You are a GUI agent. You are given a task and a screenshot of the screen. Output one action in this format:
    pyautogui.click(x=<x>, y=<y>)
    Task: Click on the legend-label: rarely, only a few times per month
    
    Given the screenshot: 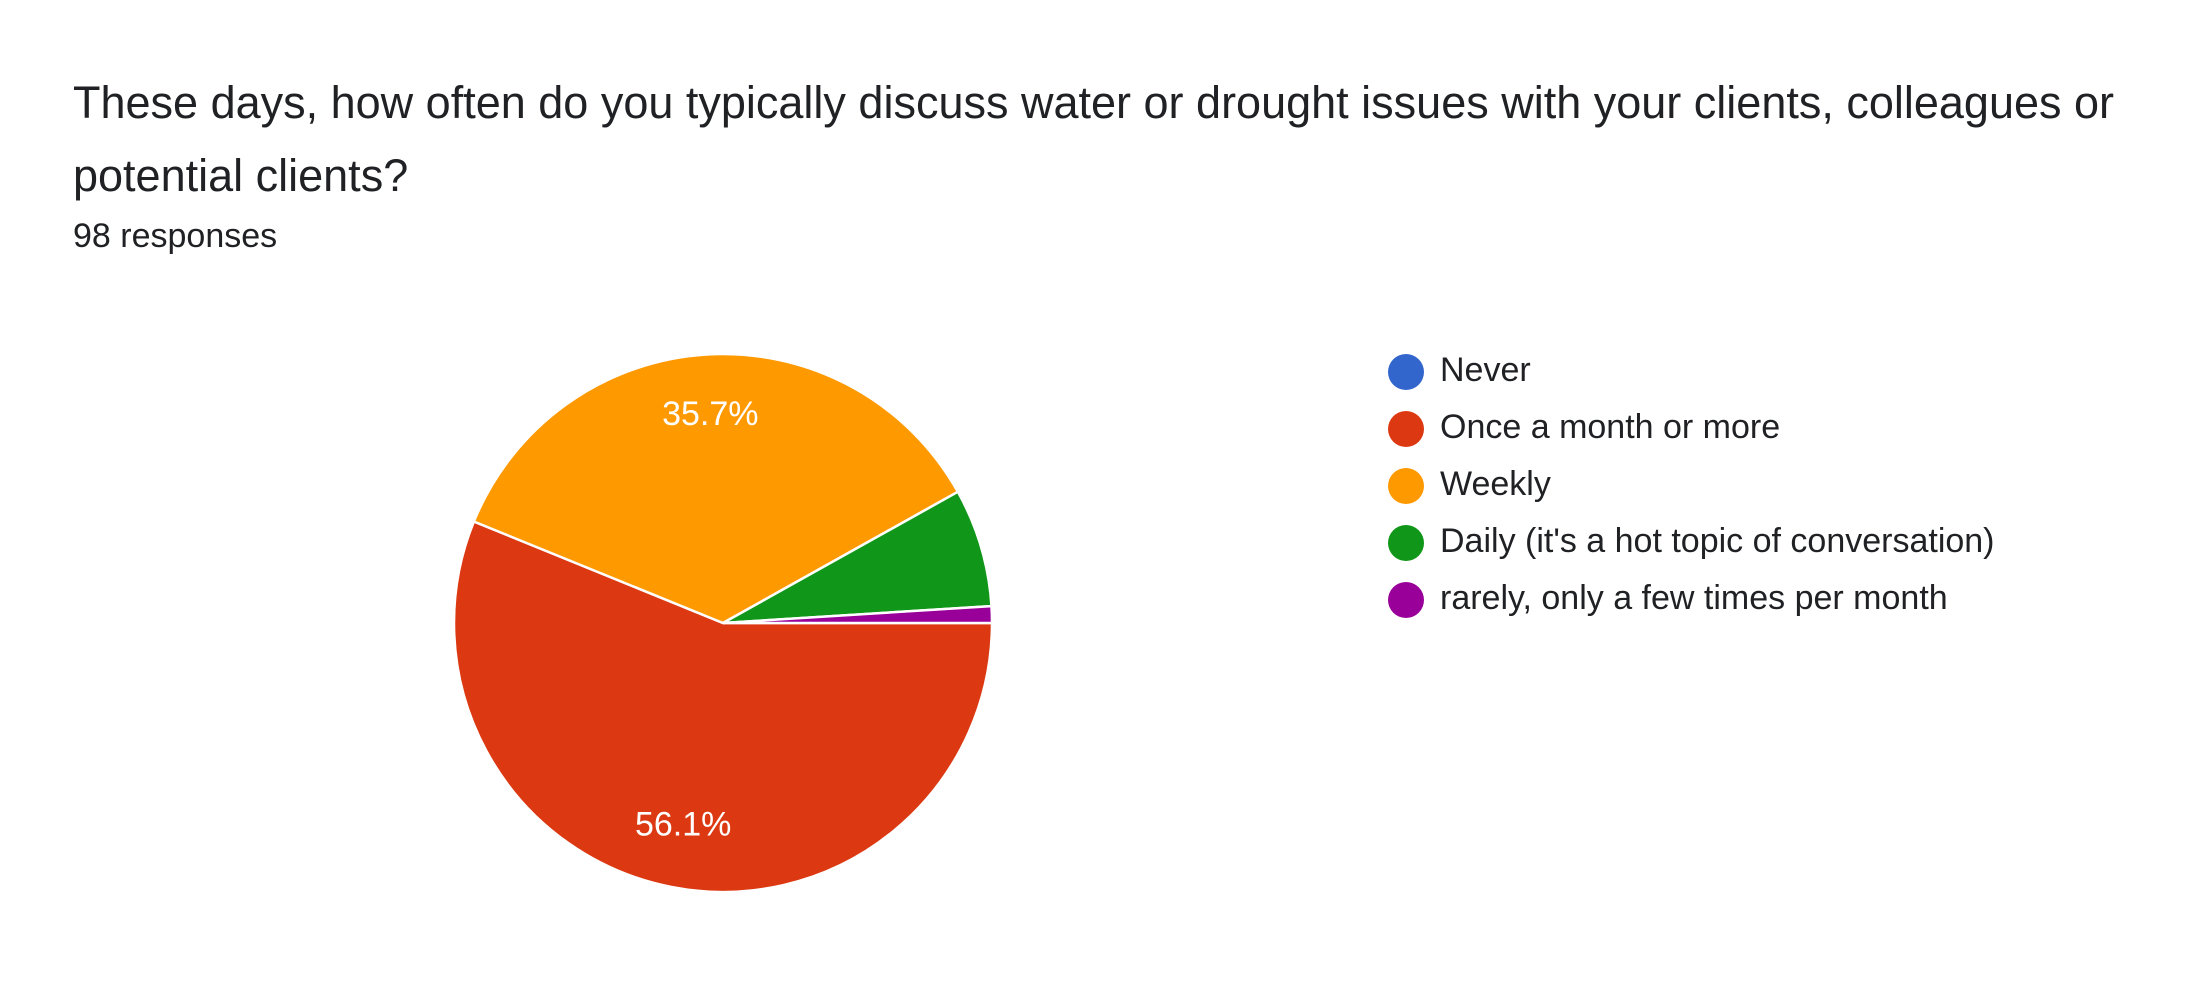 What is the action you would take?
    pyautogui.click(x=1694, y=598)
    